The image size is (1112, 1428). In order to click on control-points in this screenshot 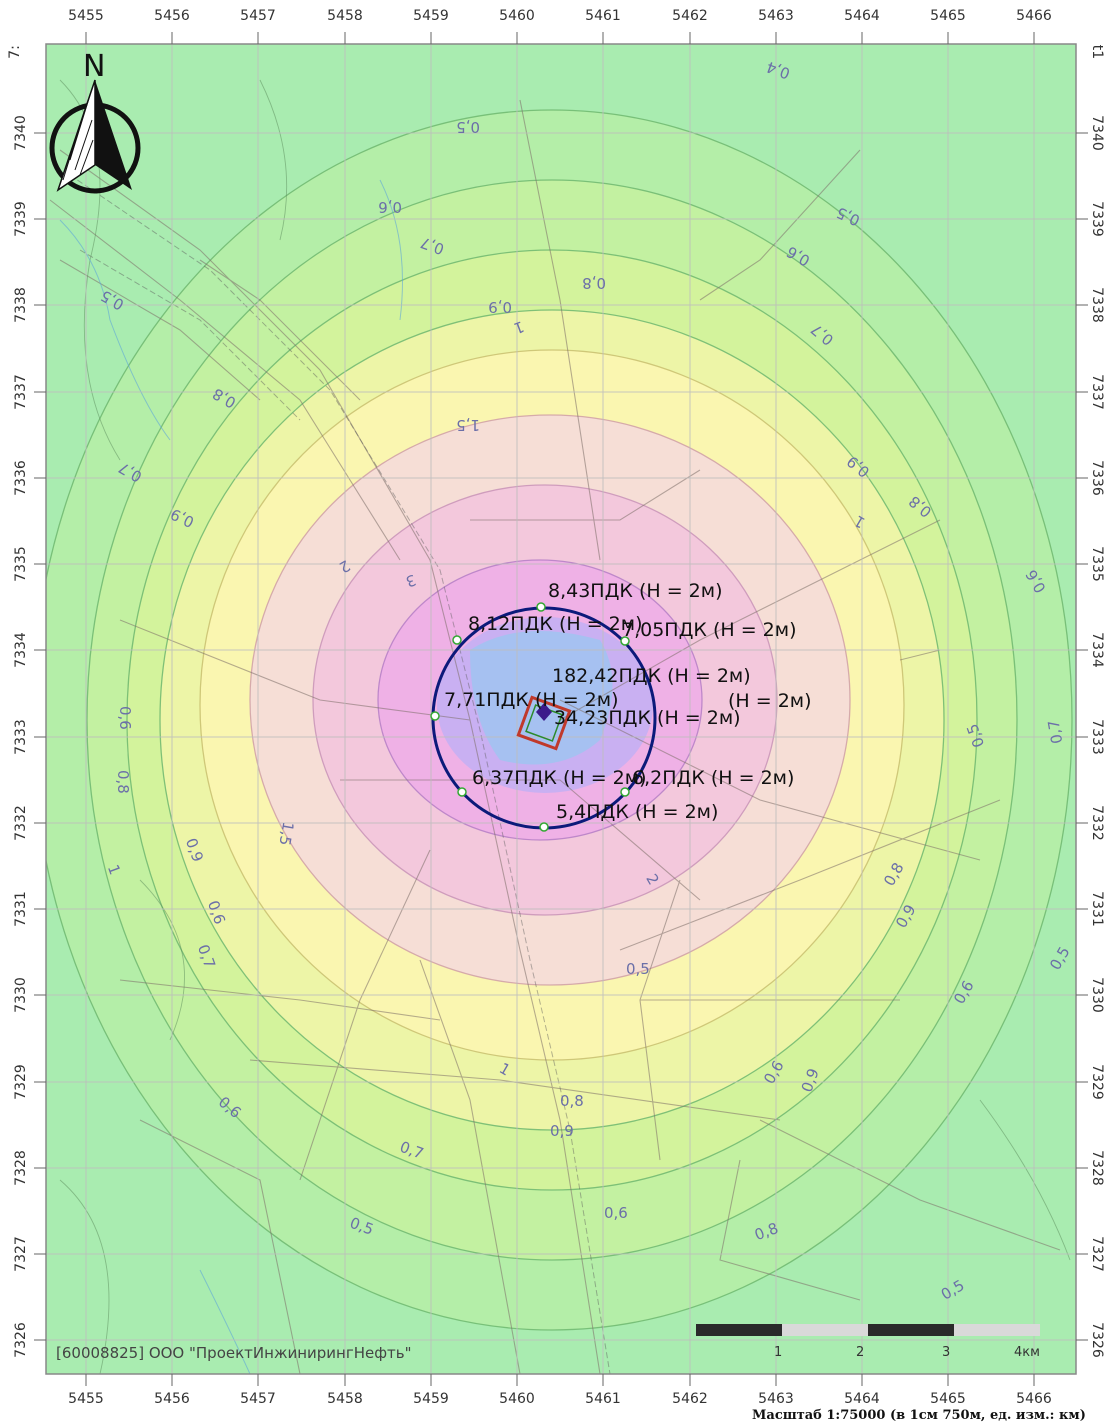, I will do `click(530, 717)`.